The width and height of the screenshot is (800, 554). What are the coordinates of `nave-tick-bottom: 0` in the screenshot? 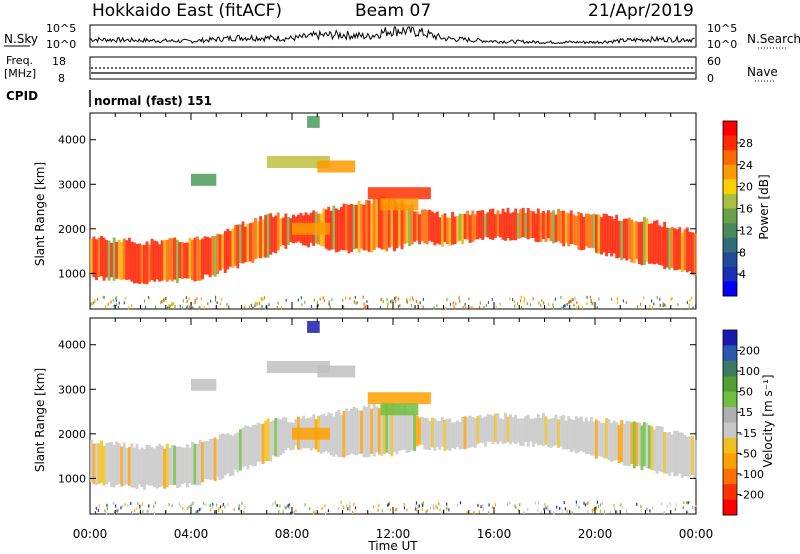 It's located at (710, 78).